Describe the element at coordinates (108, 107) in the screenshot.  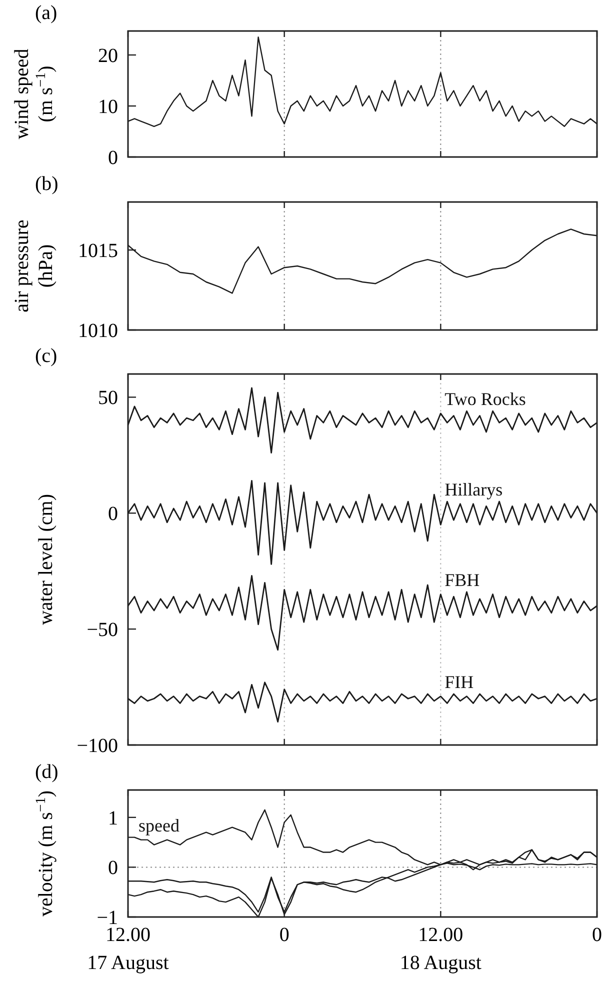
I see `y-tick-label: 10` at that location.